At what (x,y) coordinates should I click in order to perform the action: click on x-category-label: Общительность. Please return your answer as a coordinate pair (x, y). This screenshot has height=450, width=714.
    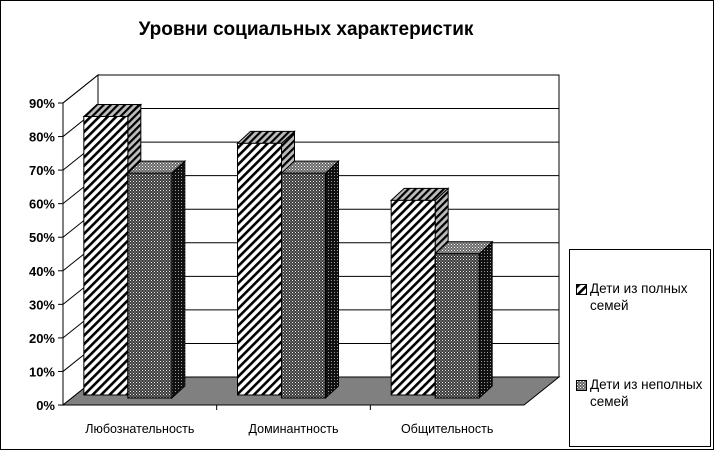
    Looking at the image, I should click on (447, 429).